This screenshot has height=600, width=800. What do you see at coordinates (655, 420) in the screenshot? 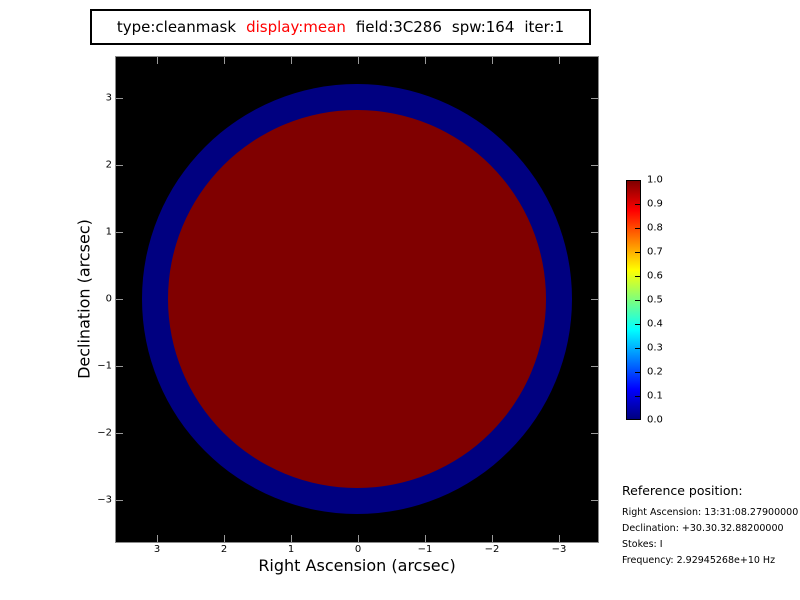
I see `colorbar-tick-label: 0.0` at bounding box center [655, 420].